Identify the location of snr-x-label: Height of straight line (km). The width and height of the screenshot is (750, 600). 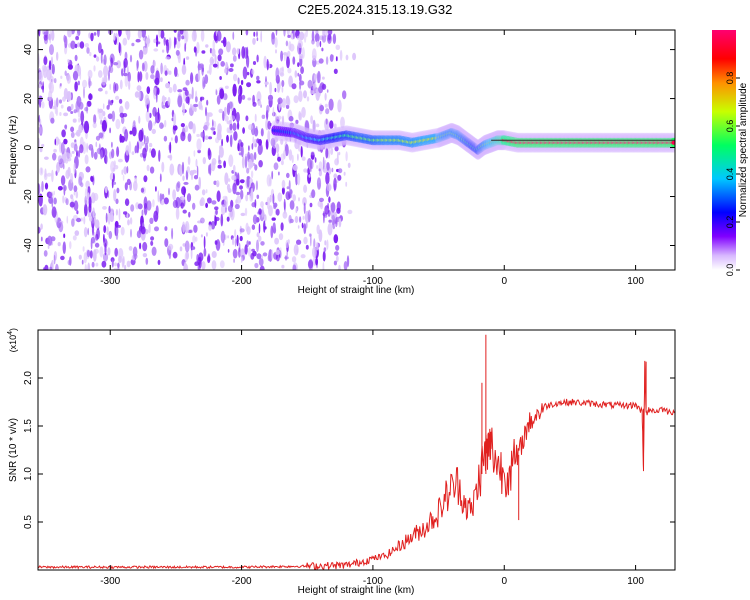
(356, 590).